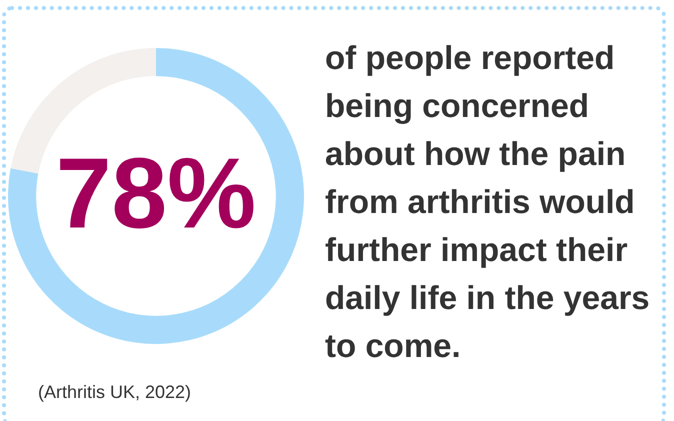  Describe the element at coordinates (156, 194) in the screenshot. I see `data-label: 78%` at that location.